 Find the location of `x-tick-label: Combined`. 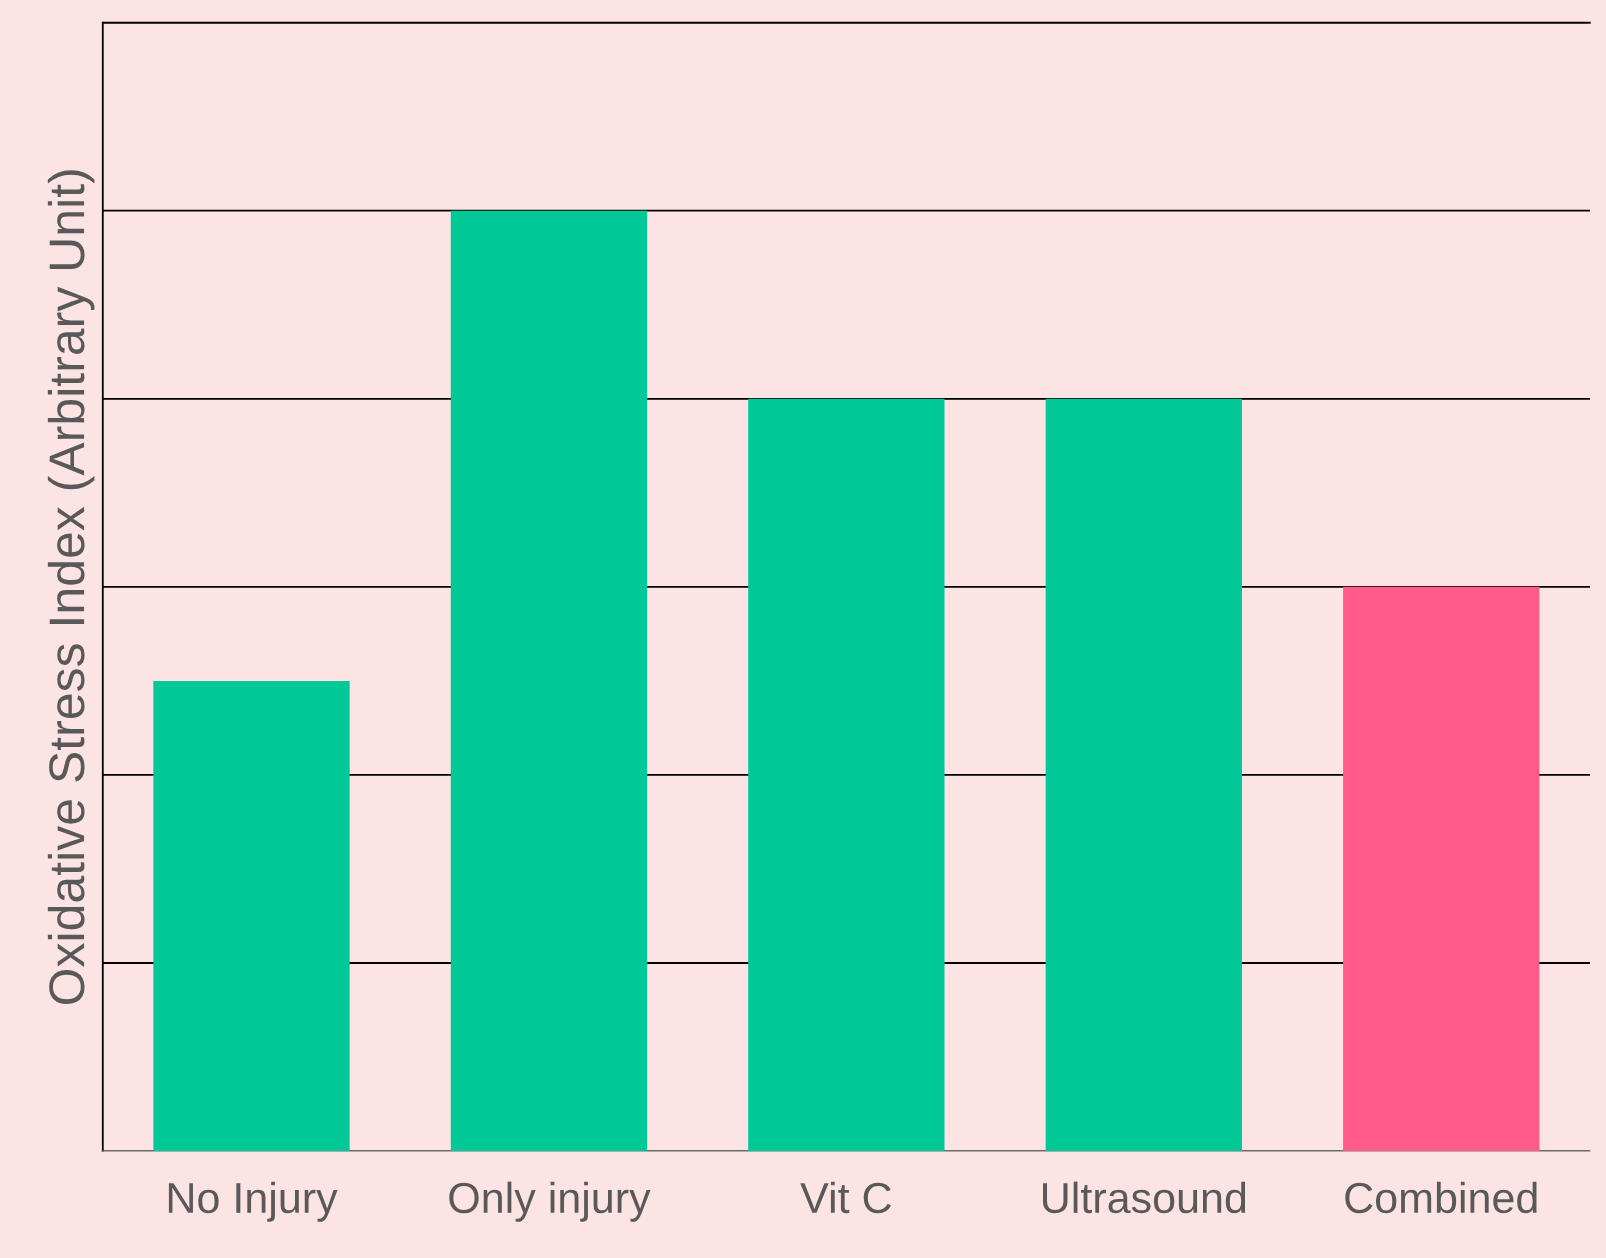

x-tick-label: Combined is located at coordinates (1441, 1197).